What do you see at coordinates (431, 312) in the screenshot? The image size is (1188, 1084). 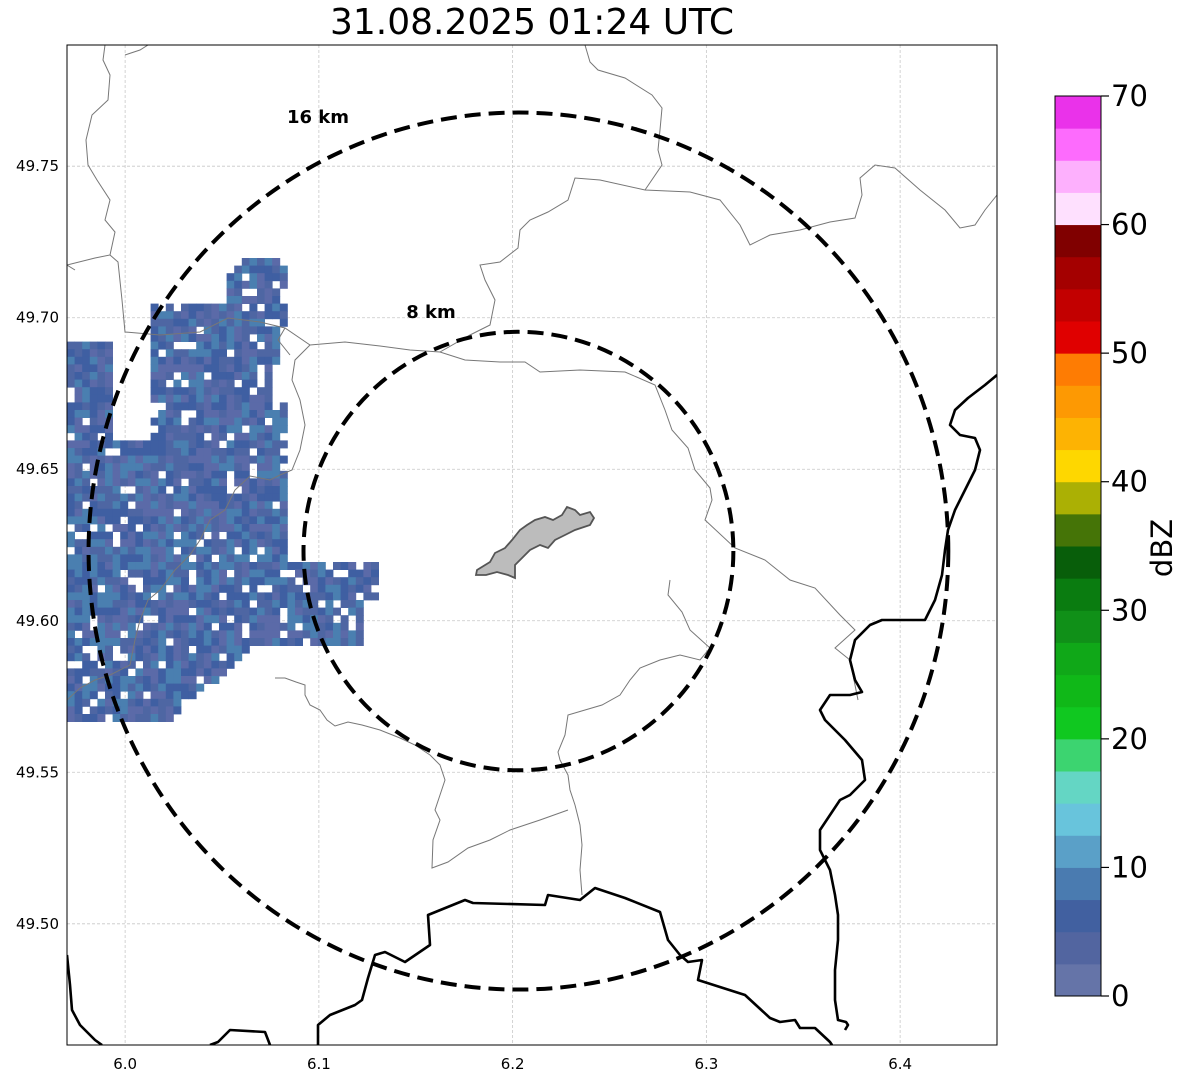 I see `ring-label-8km: 8 km` at bounding box center [431, 312].